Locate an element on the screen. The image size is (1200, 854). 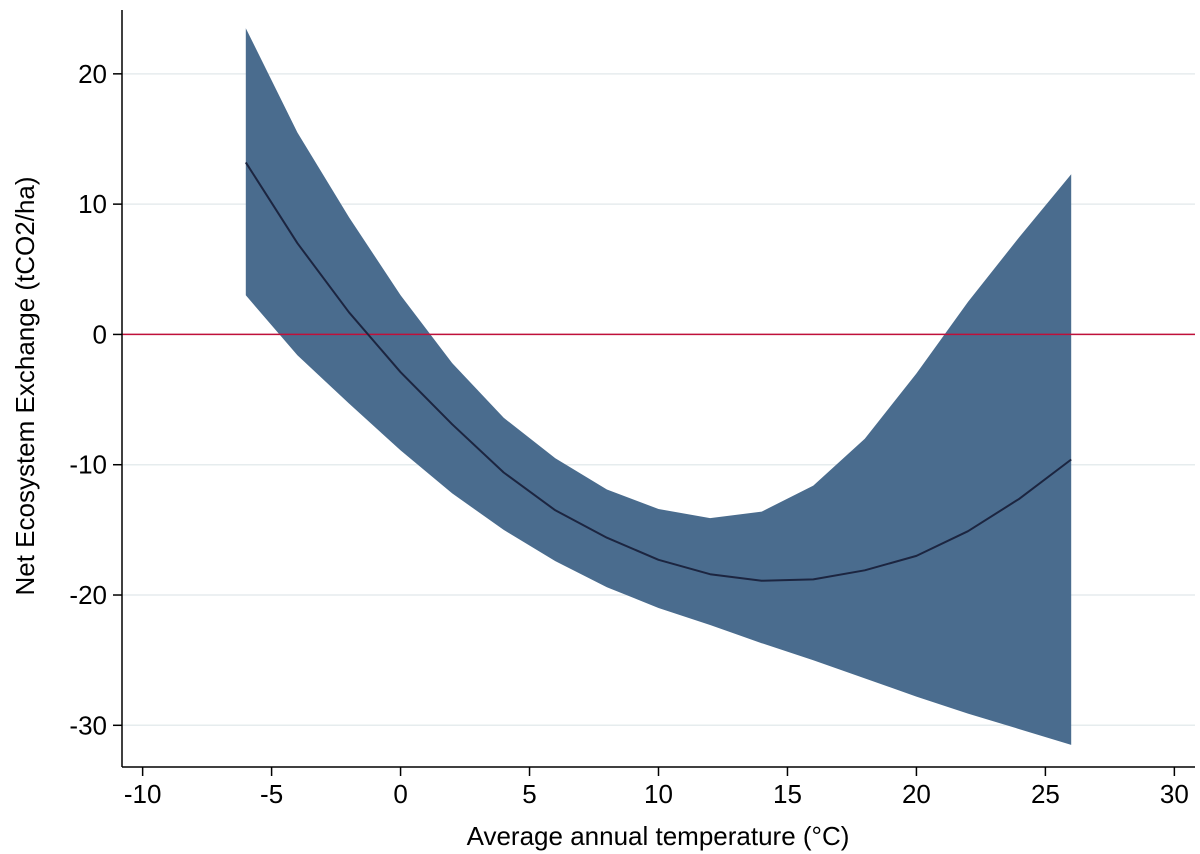
y-tick-label: -10 is located at coordinates (88, 465).